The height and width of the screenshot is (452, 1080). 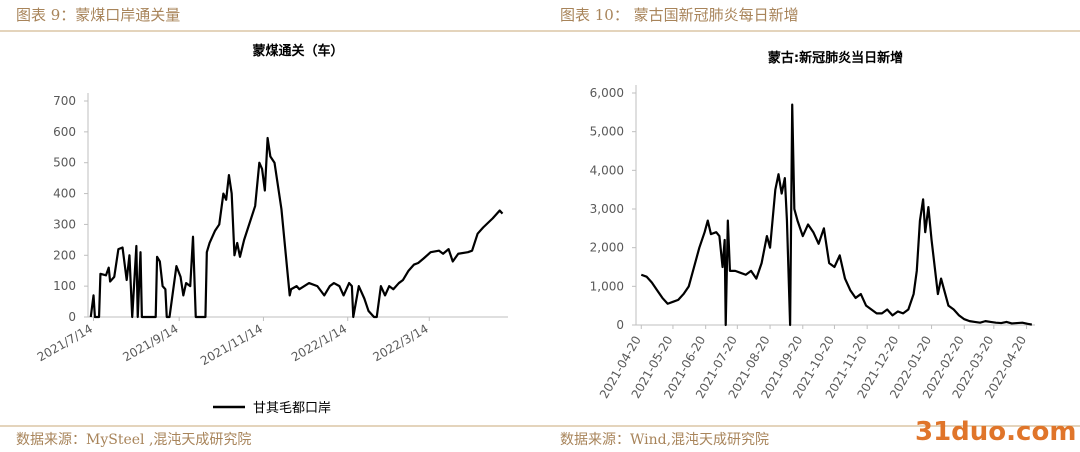 What do you see at coordinates (607, 93) in the screenshot?
I see `y-tick-label: 6,000` at bounding box center [607, 93].